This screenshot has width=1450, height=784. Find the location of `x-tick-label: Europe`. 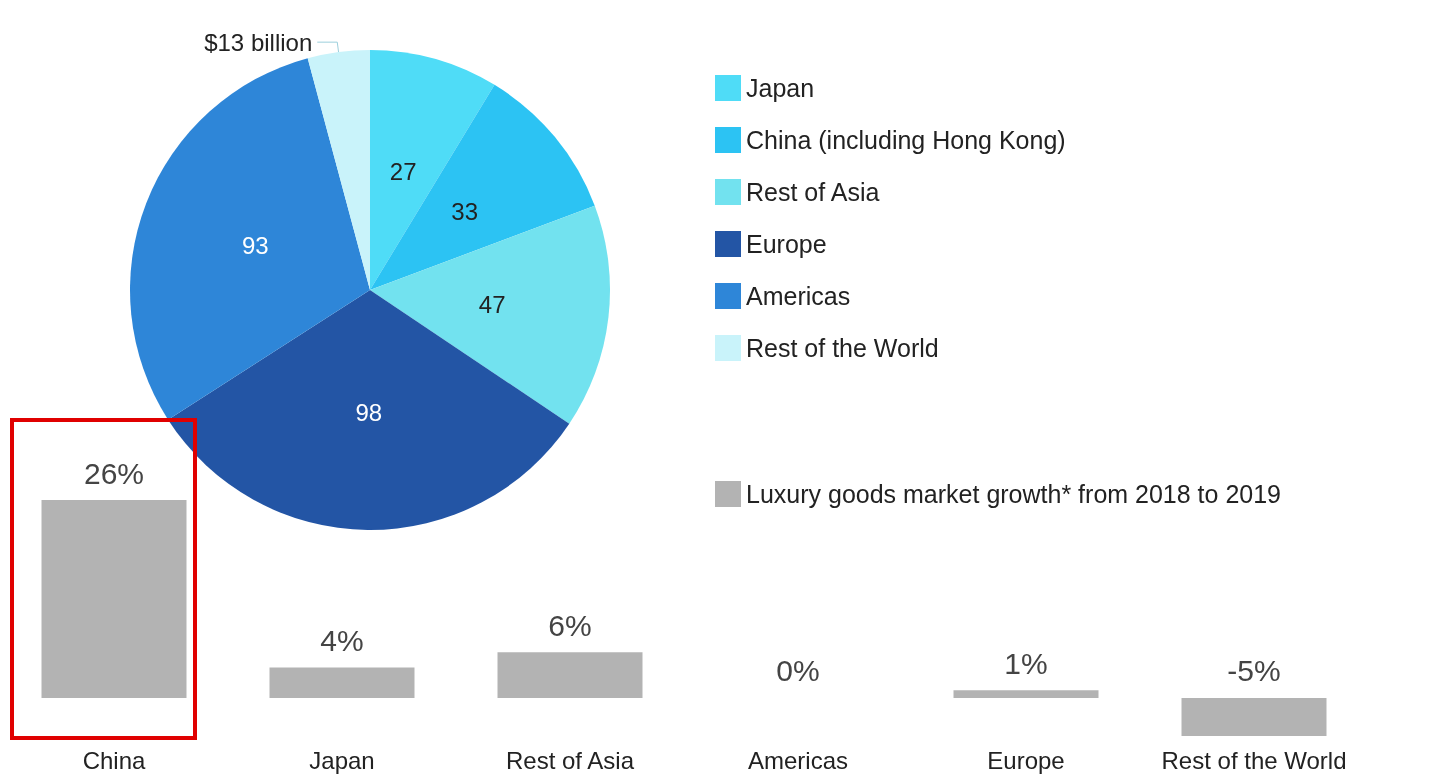

x-tick-label: Europe is located at coordinates (1026, 760).